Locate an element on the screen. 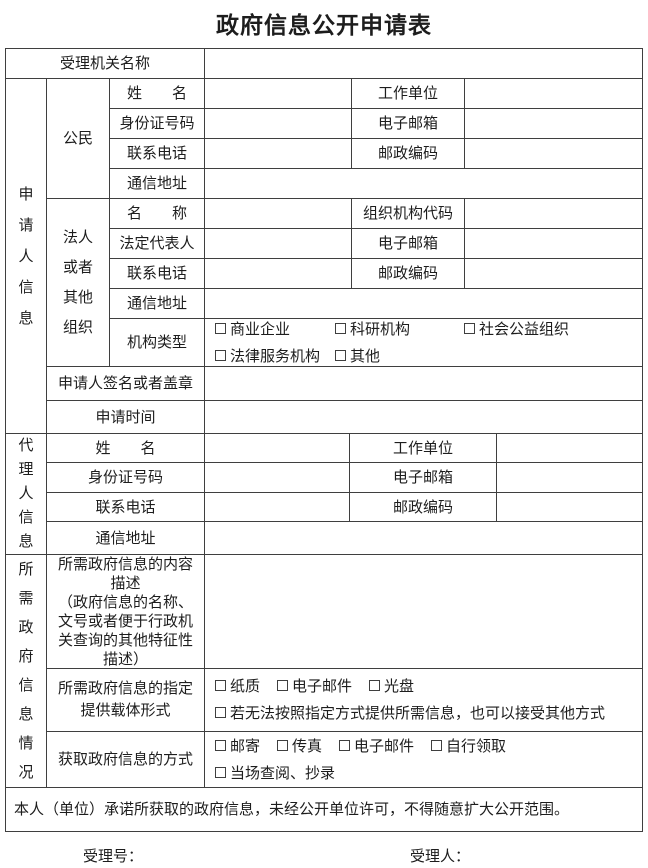 The image size is (648, 868). option-cd: 光盘 is located at coordinates (391, 686).